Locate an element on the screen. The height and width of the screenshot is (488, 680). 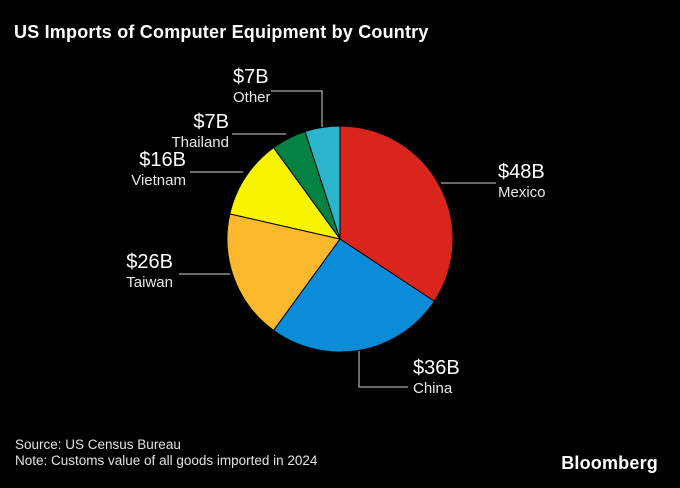
slice-name-vietnam: Vietnam is located at coordinates (158, 180).